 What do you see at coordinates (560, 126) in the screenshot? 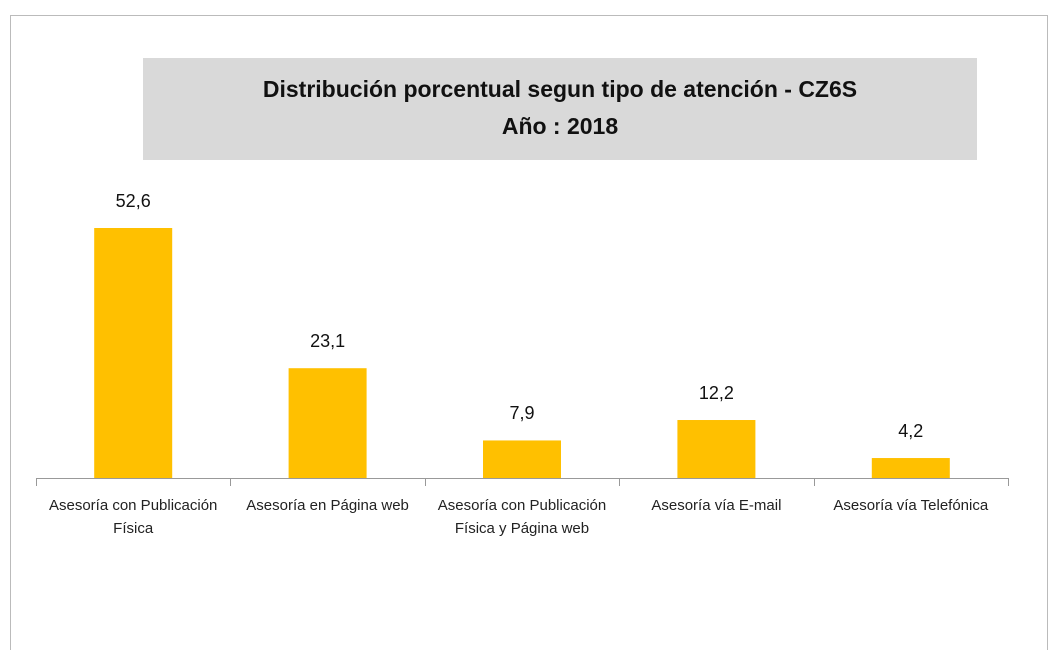
I see `chart-subtitle: Año : 2018` at bounding box center [560, 126].